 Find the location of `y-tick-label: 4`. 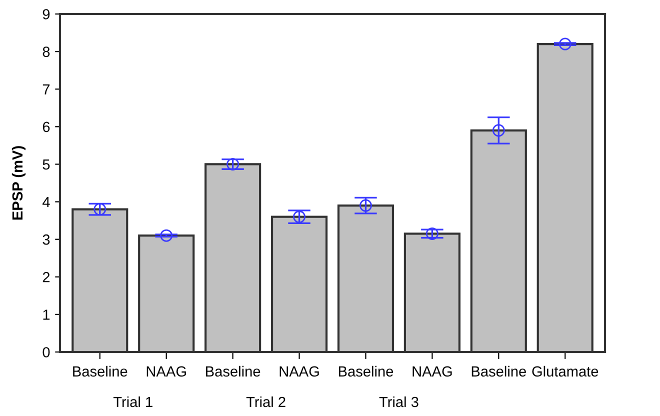

y-tick-label: 4 is located at coordinates (46, 202).